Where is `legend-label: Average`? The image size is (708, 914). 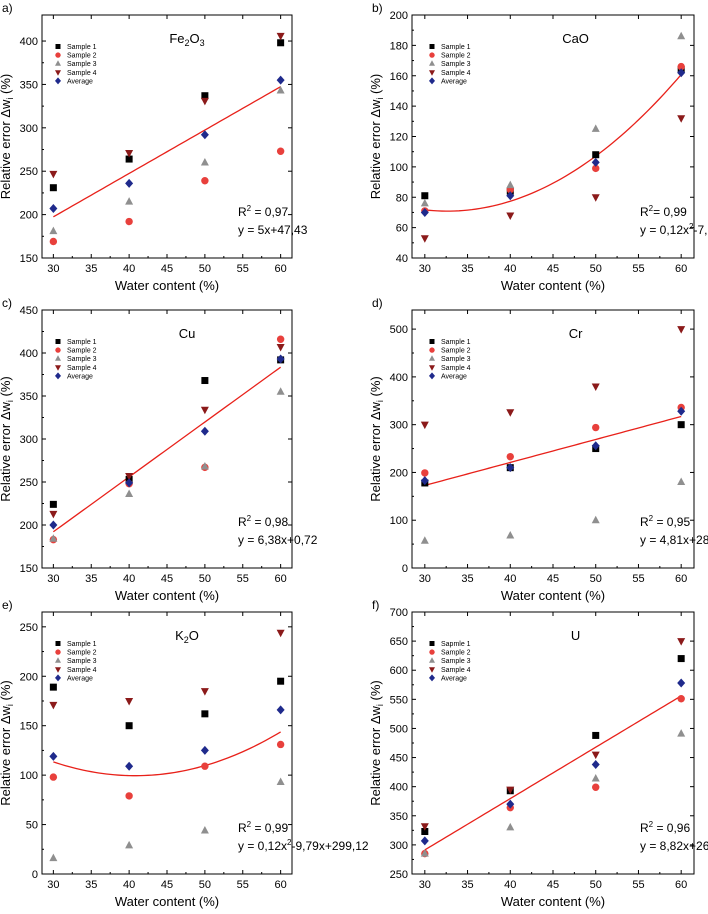
legend-label: Average is located at coordinates (454, 678).